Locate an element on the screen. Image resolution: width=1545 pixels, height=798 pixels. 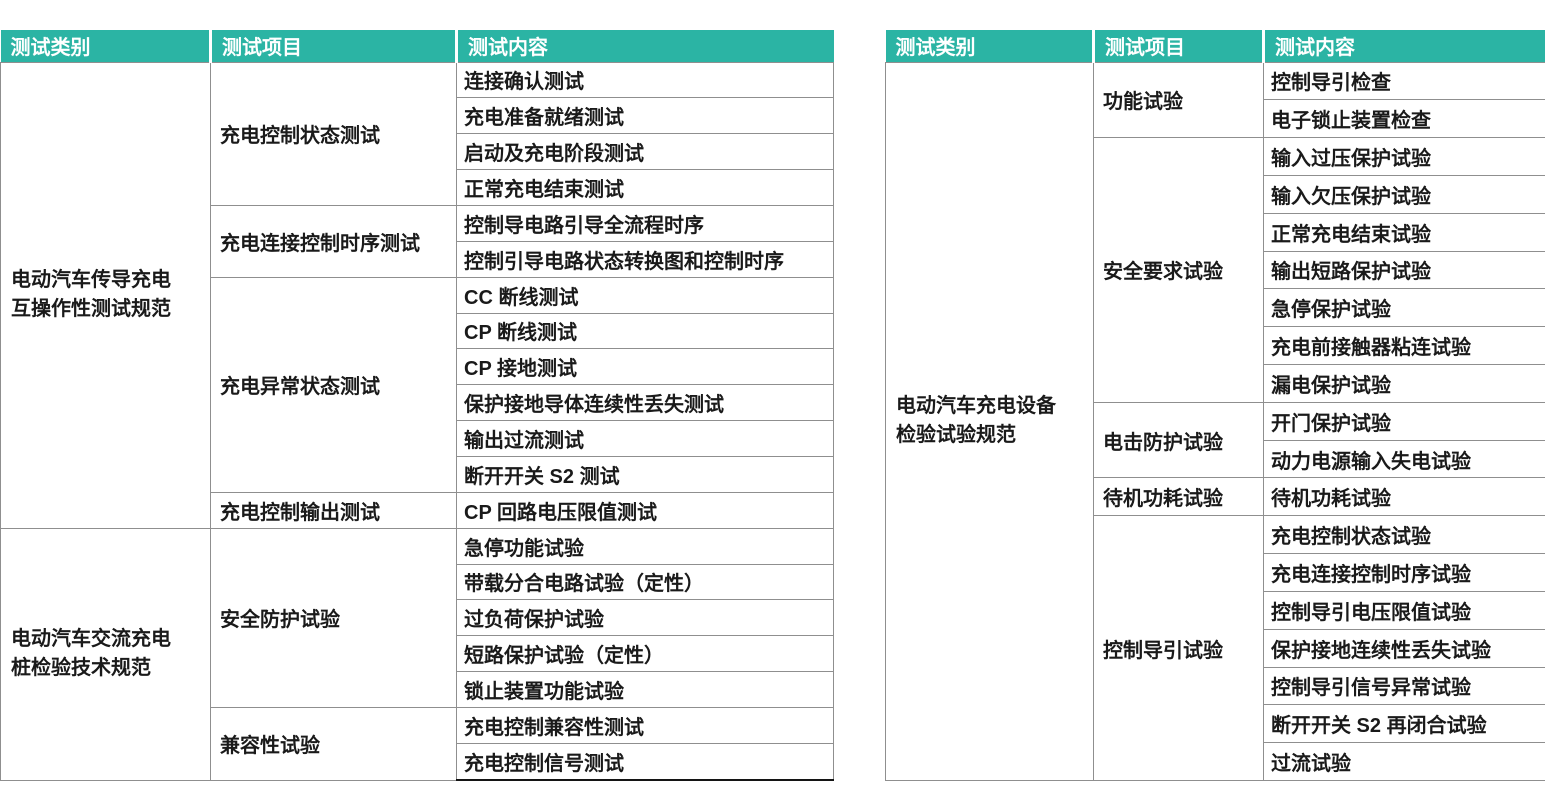
table-row: 漏电保护试验 is located at coordinates (1215, 383).